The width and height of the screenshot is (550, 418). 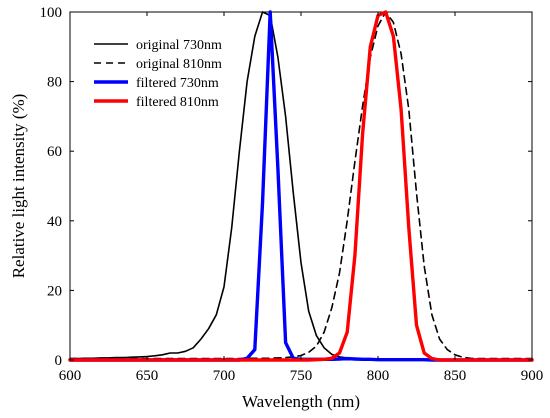 What do you see at coordinates (532, 376) in the screenshot?
I see `x-tick-label: 900` at bounding box center [532, 376].